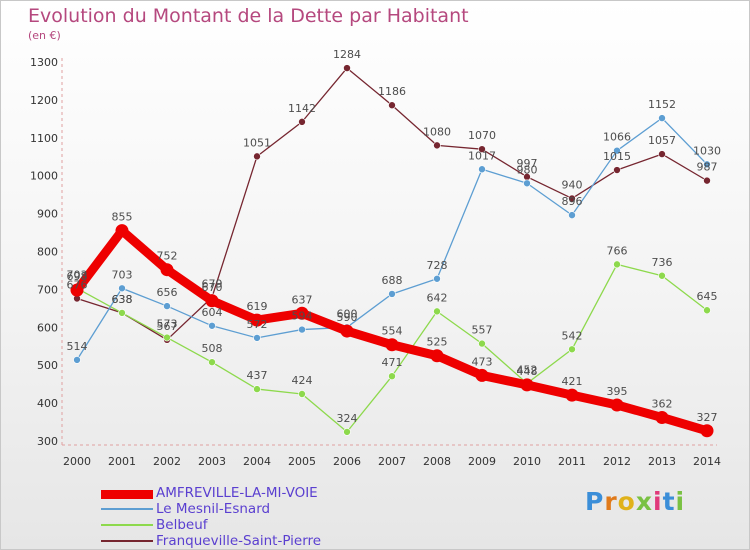  Describe the element at coordinates (437, 265) in the screenshot. I see `data-label: 728` at that location.